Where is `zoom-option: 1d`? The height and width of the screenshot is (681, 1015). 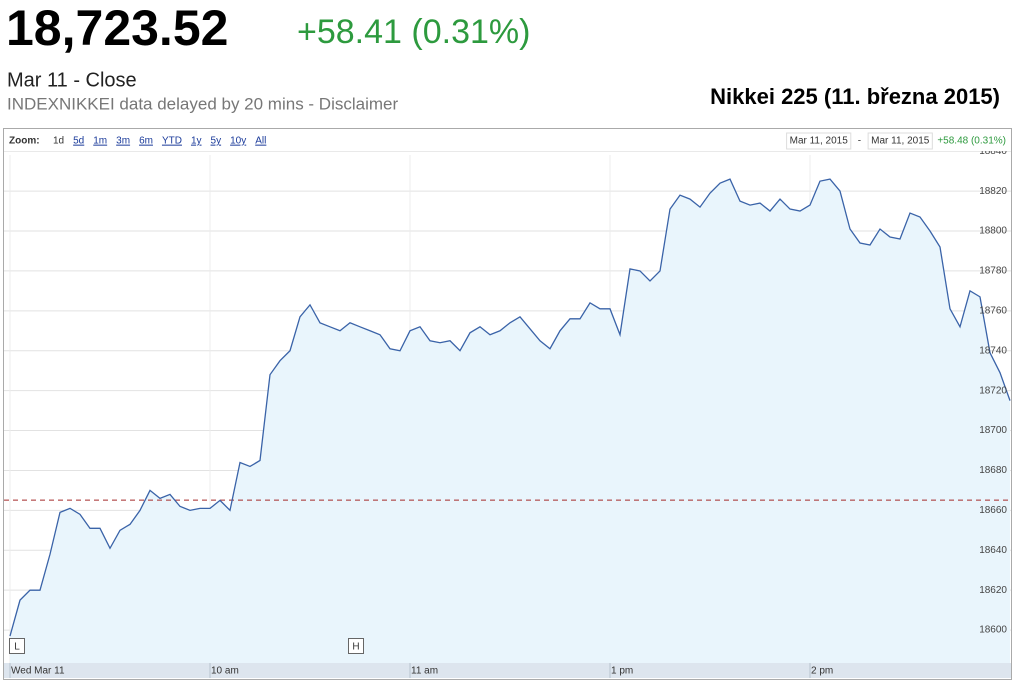
zoom-option: 1d is located at coordinates (58, 141).